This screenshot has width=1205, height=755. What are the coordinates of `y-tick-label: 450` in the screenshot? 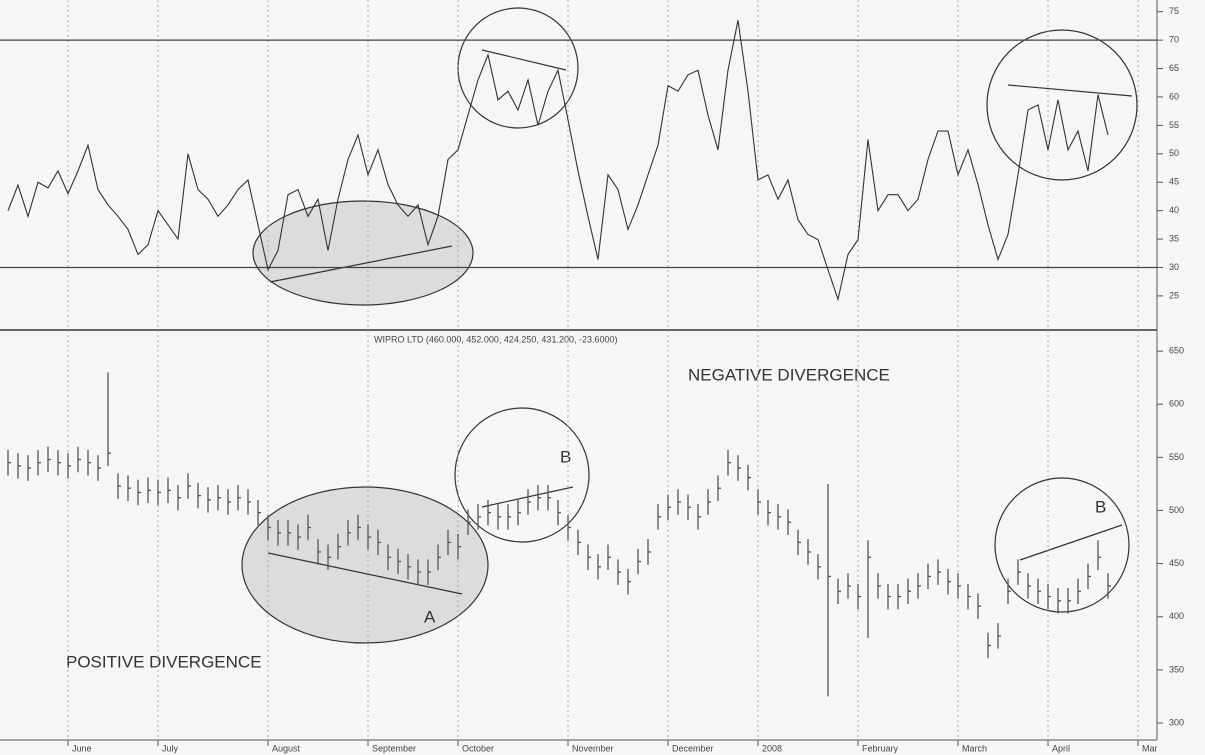 It's located at (1176, 563).